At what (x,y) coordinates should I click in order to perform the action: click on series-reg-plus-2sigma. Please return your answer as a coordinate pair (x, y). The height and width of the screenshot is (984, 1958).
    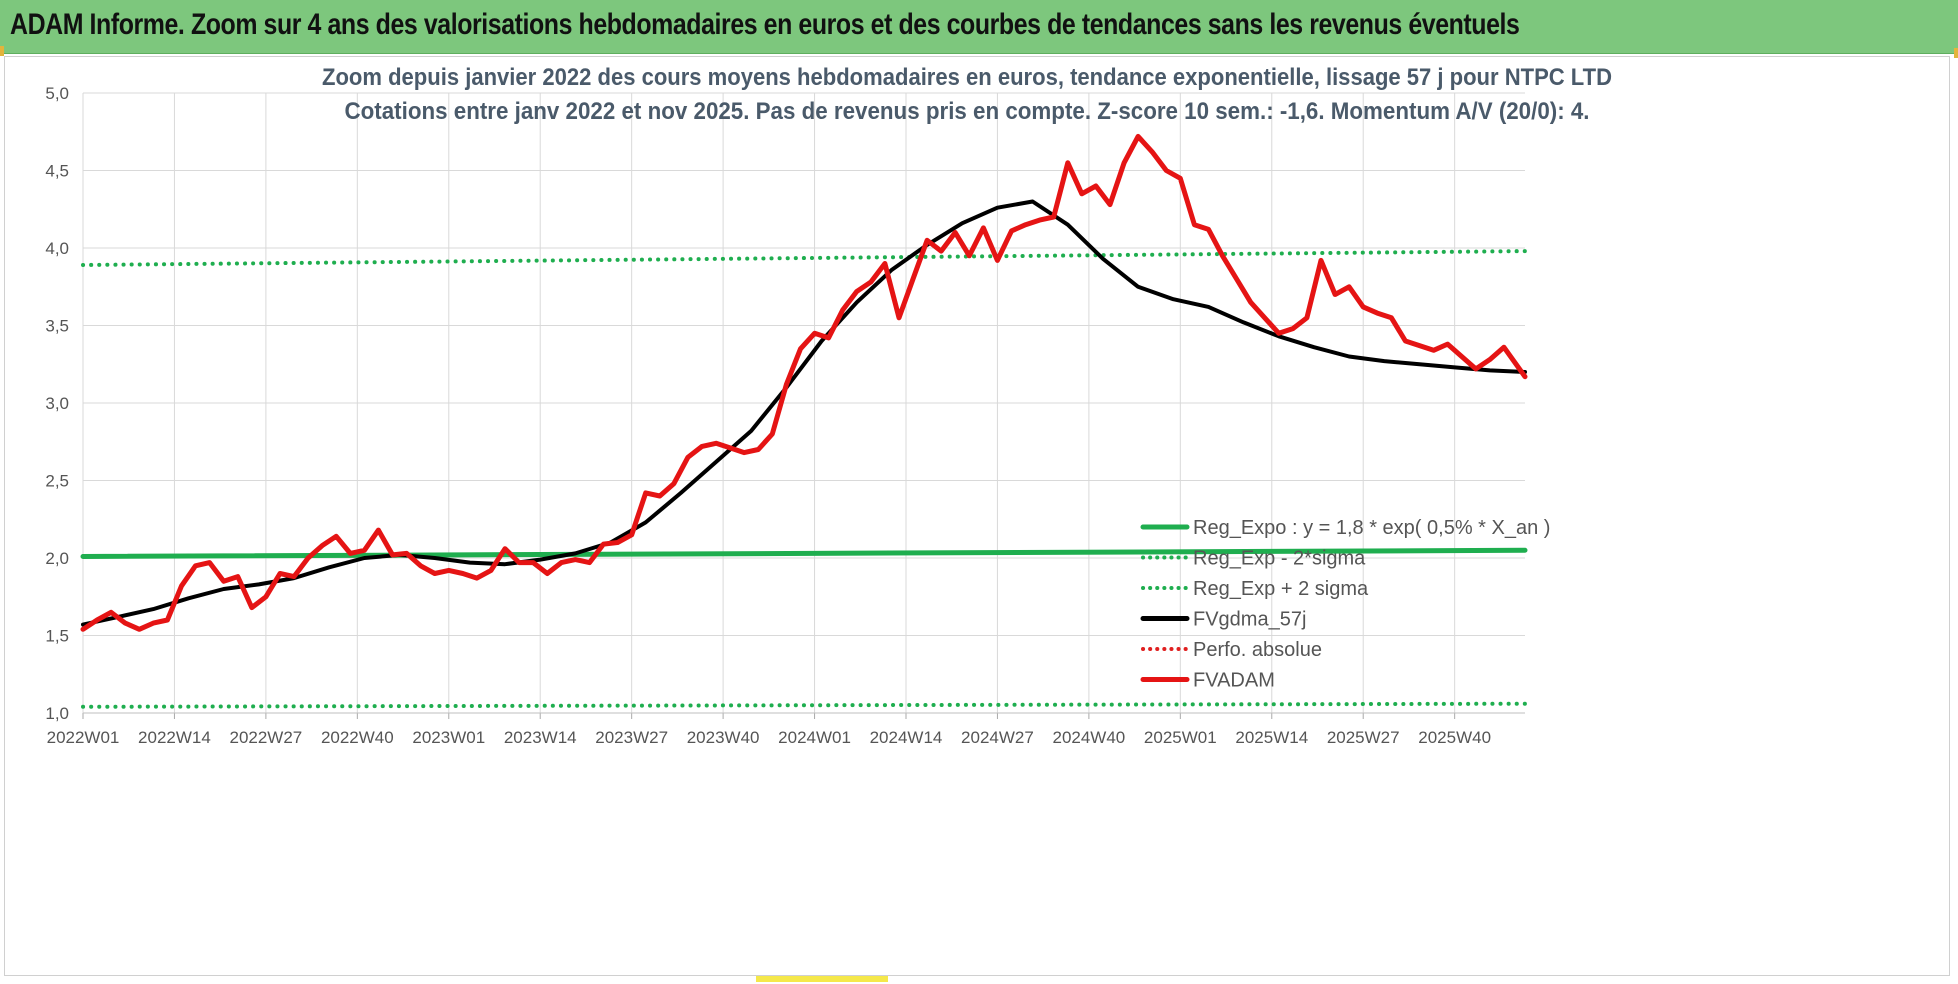
    Looking at the image, I should click on (804, 258).